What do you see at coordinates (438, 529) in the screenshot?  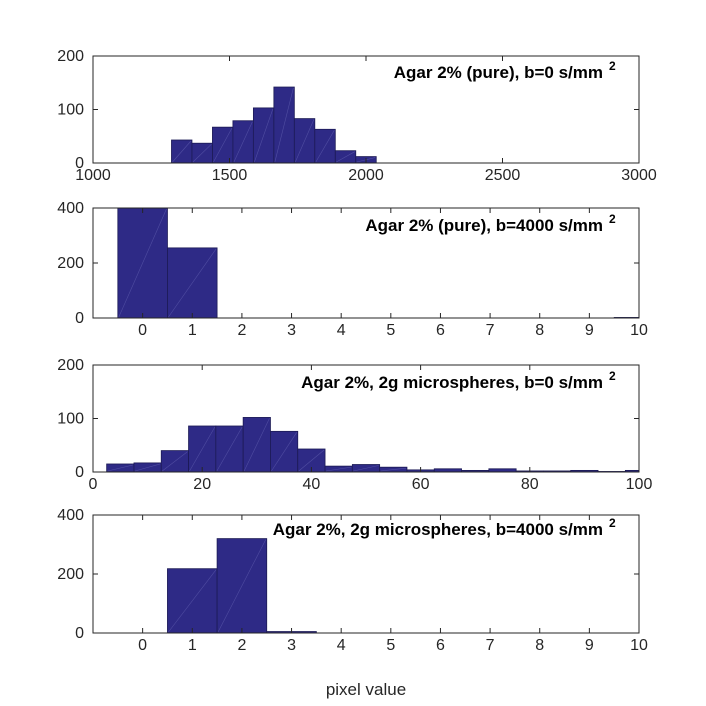 I see `panel-title: Agar 2%, 2g microspheres, b=4000 s/mm` at bounding box center [438, 529].